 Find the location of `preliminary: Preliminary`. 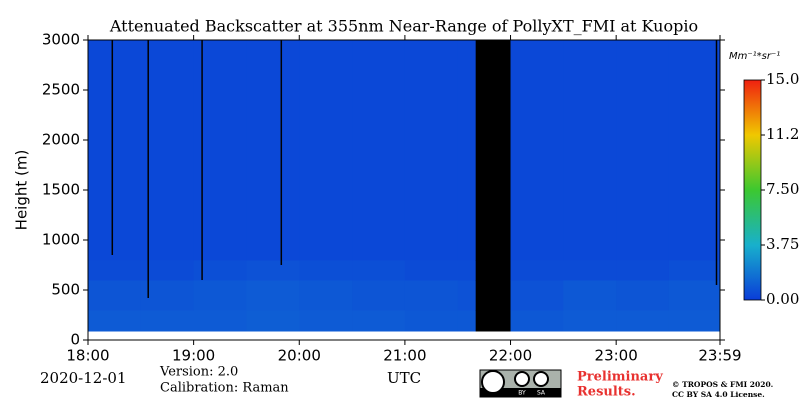

preliminary: Preliminary is located at coordinates (620, 377).